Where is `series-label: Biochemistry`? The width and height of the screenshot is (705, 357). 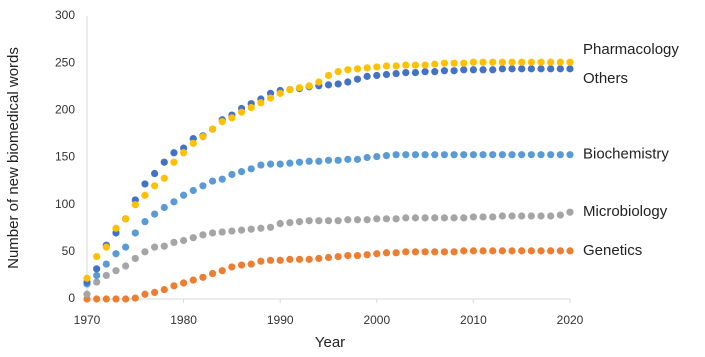
series-label: Biochemistry is located at coordinates (626, 154).